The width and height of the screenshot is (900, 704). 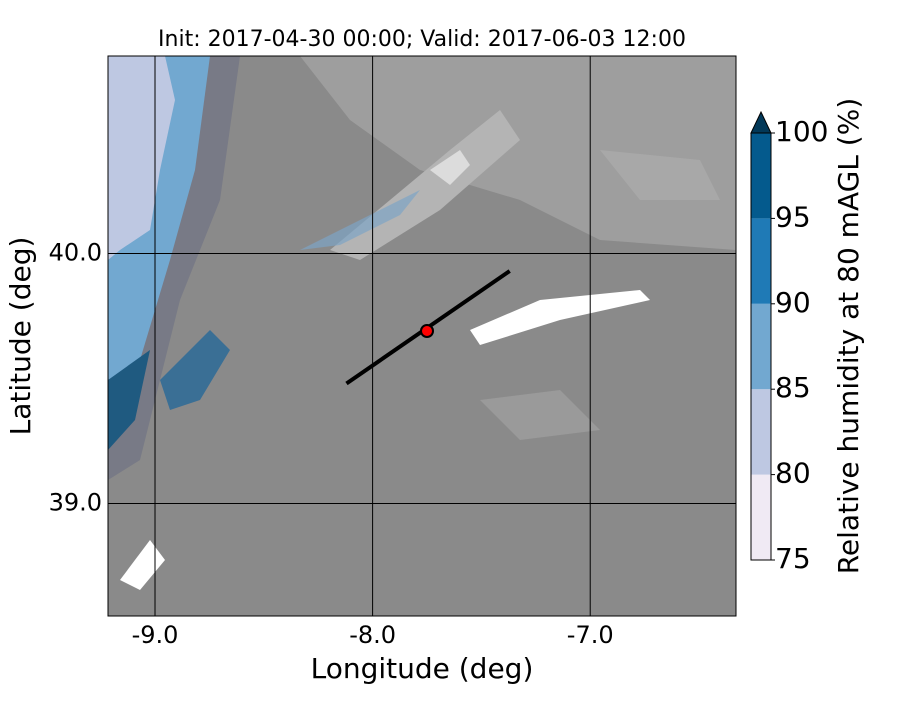 What do you see at coordinates (372, 635) in the screenshot?
I see `x-tick-label: -8.0` at bounding box center [372, 635].